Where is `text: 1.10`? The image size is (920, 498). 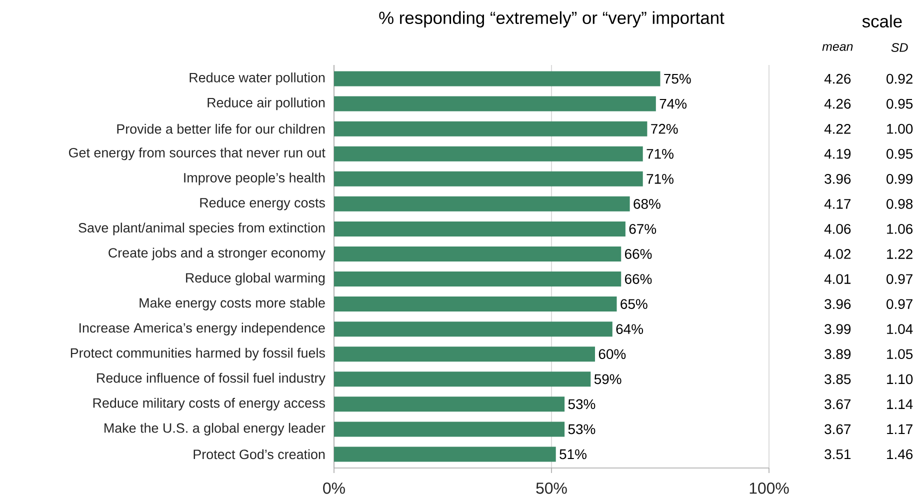
text: 1.10 is located at coordinates (900, 379).